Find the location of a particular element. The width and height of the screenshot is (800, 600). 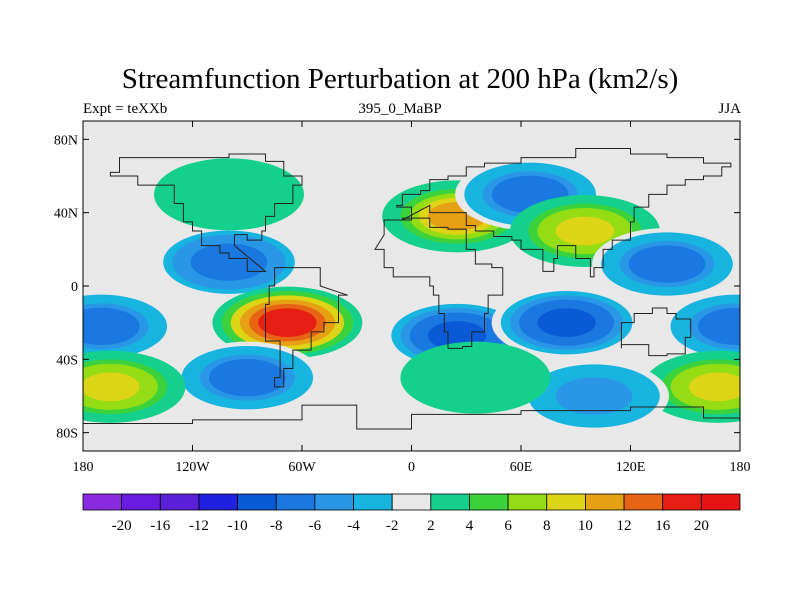

colorbar-label: 6 is located at coordinates (508, 526).